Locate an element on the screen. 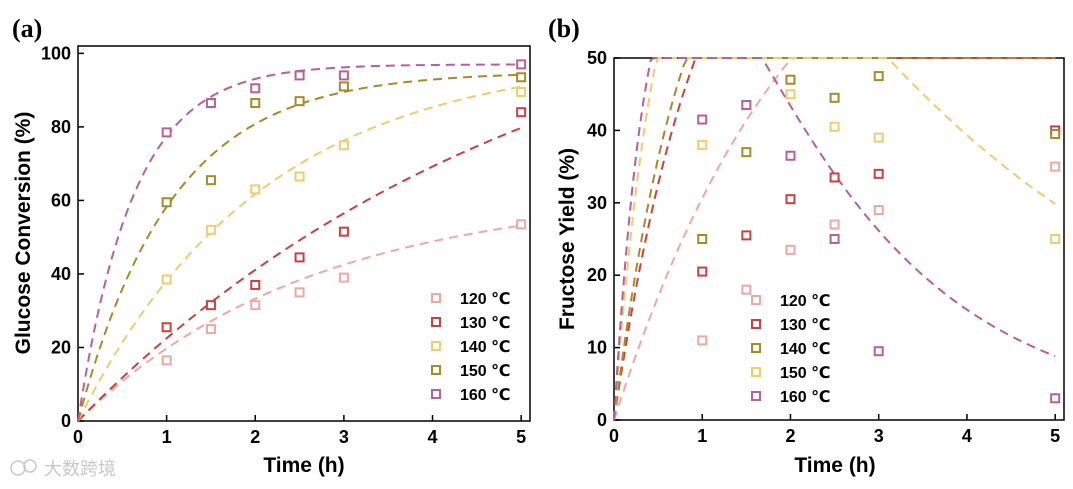 This screenshot has height=489, width=1073. watermark: 大数跨境 is located at coordinates (63, 469).